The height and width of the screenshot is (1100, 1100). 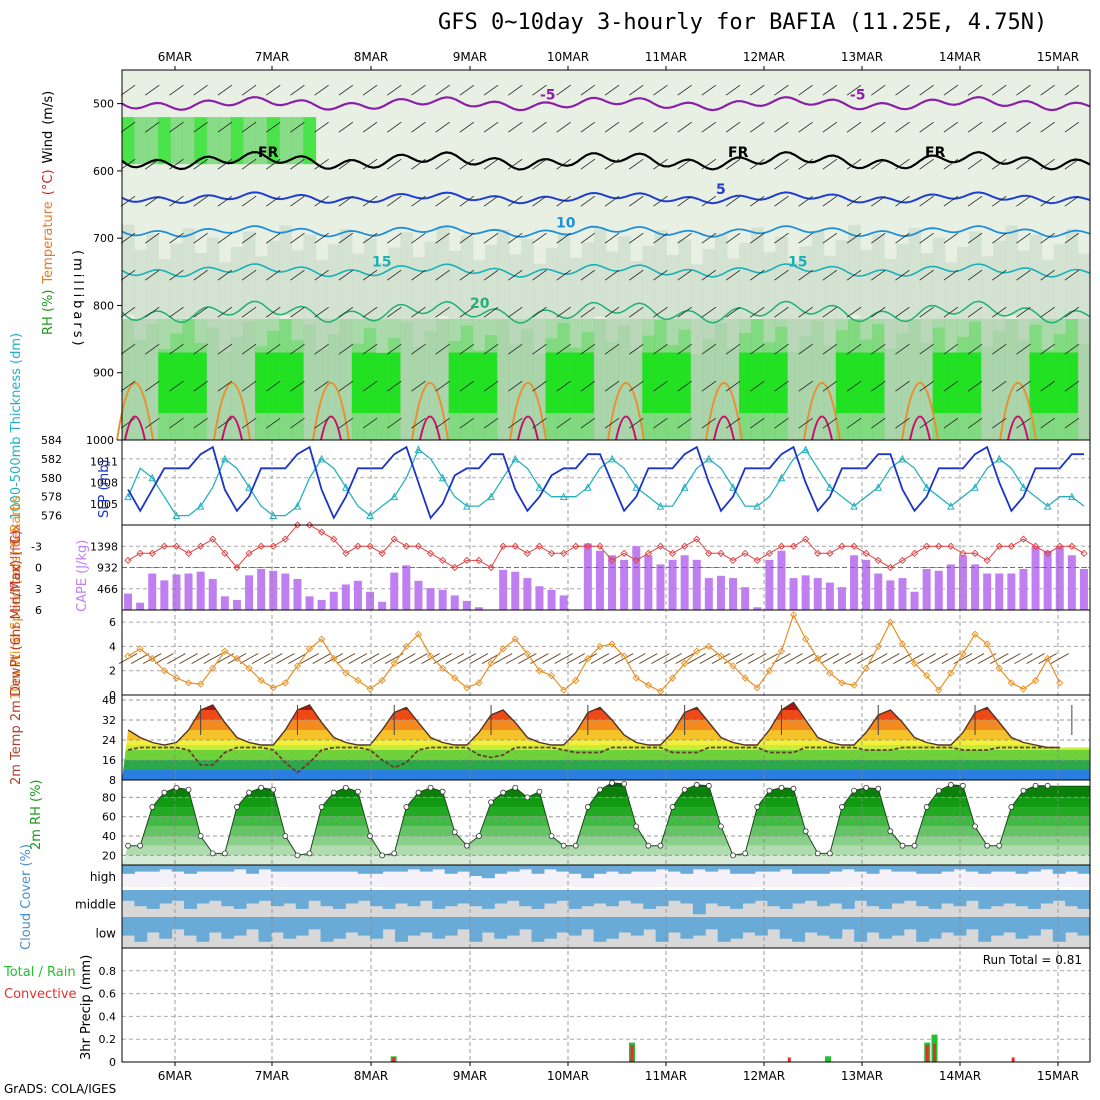 What do you see at coordinates (112, 695) in the screenshot?
I see `wind-tick: 0` at bounding box center [112, 695].